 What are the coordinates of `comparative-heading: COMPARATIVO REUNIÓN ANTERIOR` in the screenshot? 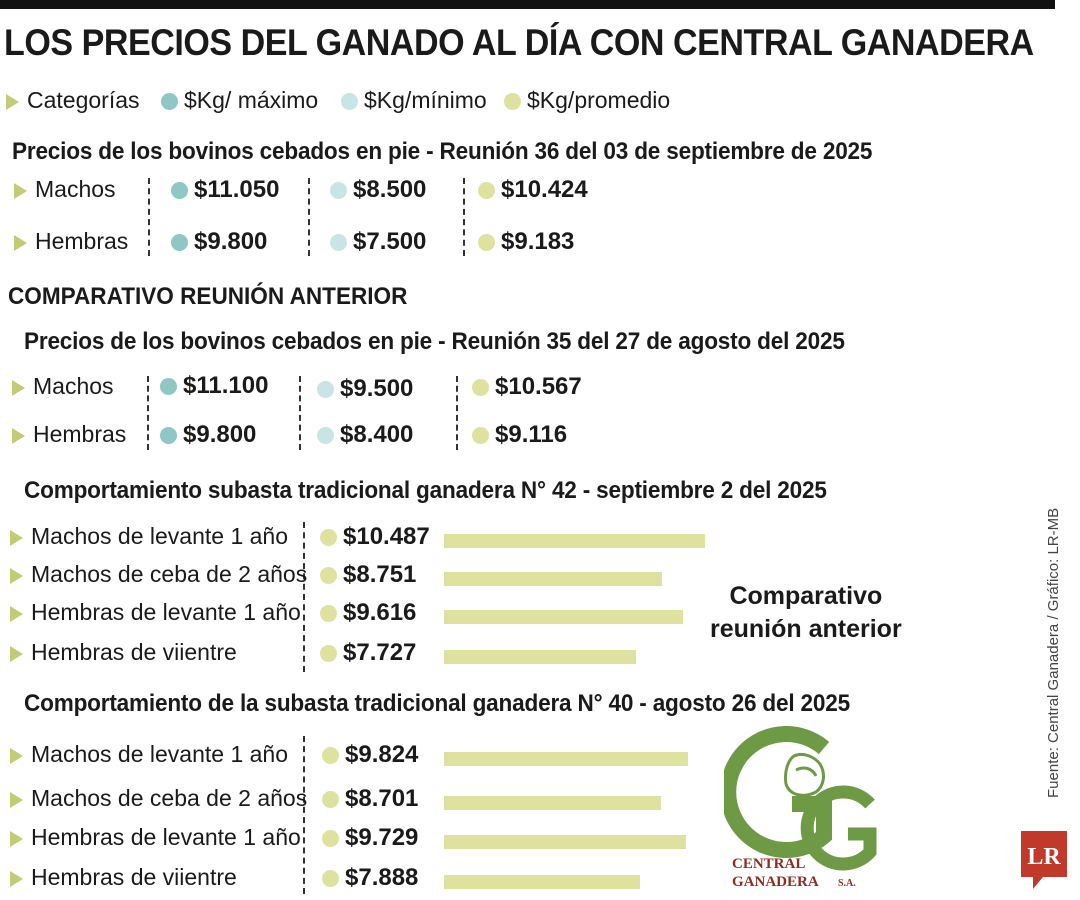 It's located at (208, 296).